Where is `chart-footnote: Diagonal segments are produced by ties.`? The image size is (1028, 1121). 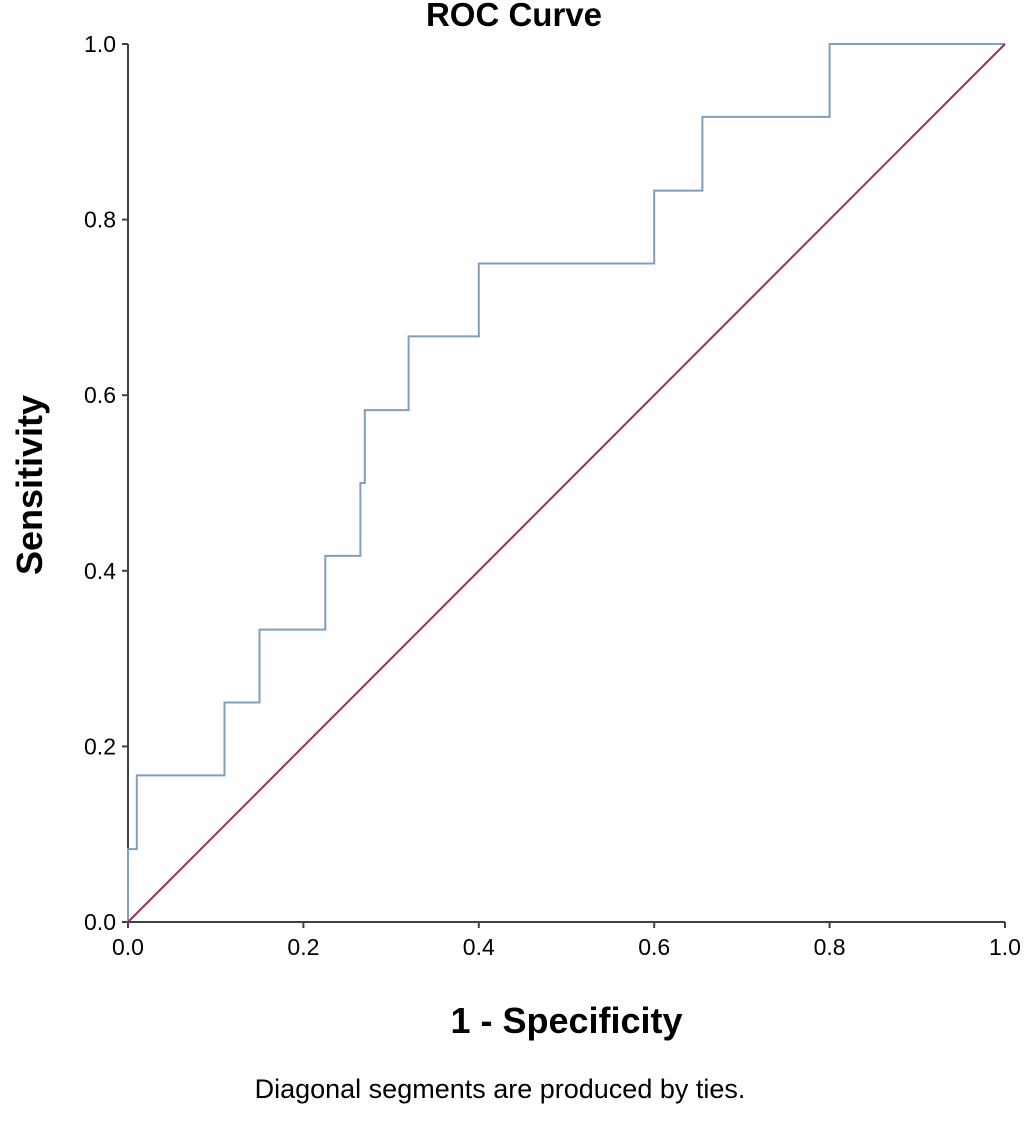
chart-footnote: Diagonal segments are produced by ties. is located at coordinates (500, 1089).